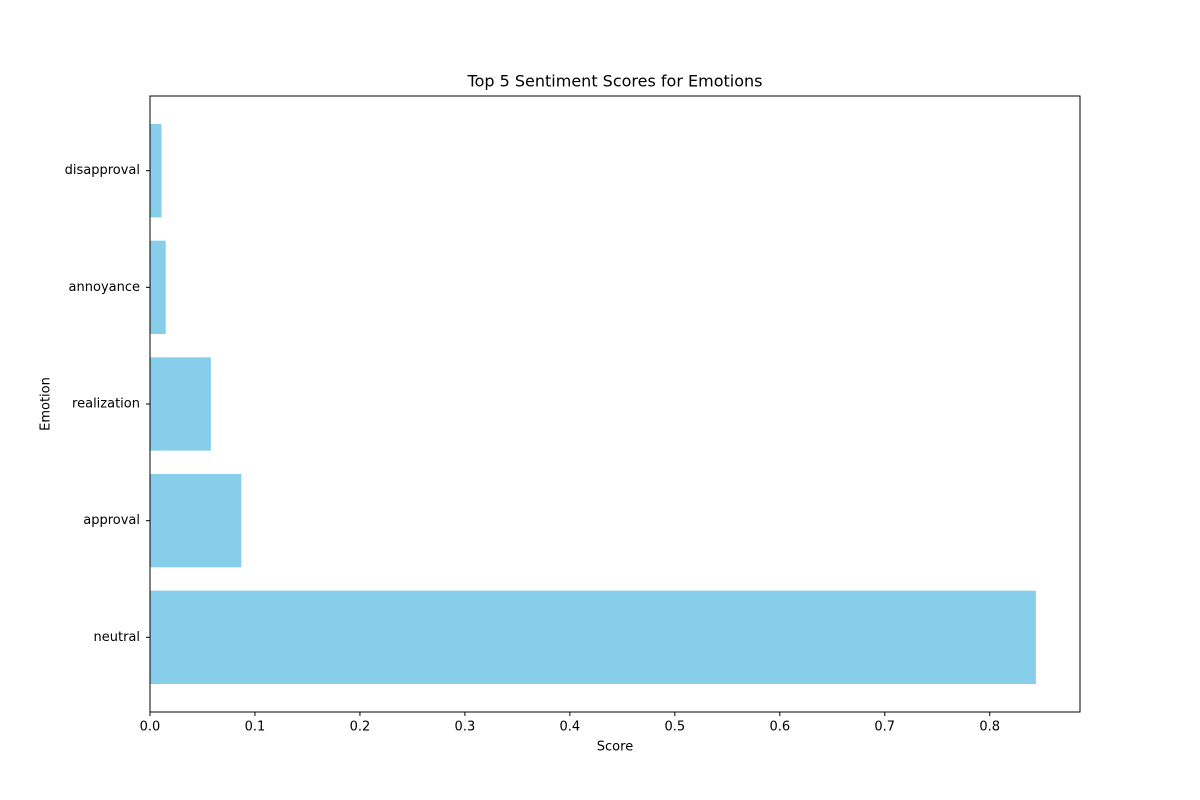 The height and width of the screenshot is (800, 1200). What do you see at coordinates (102, 170) in the screenshot?
I see `y-tick-label: disapproval` at bounding box center [102, 170].